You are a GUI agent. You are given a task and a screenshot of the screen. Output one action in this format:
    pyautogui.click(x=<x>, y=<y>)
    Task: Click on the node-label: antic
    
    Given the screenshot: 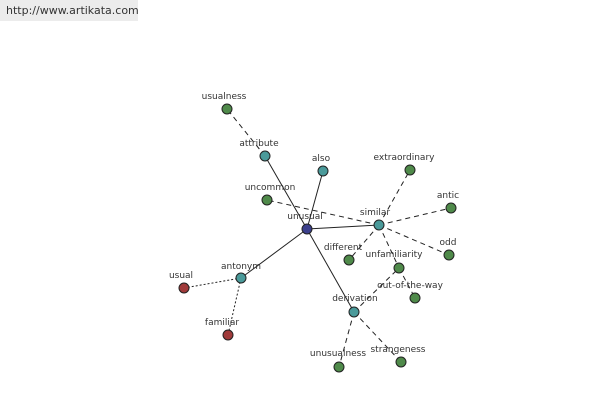 What is the action you would take?
    pyautogui.click(x=448, y=196)
    